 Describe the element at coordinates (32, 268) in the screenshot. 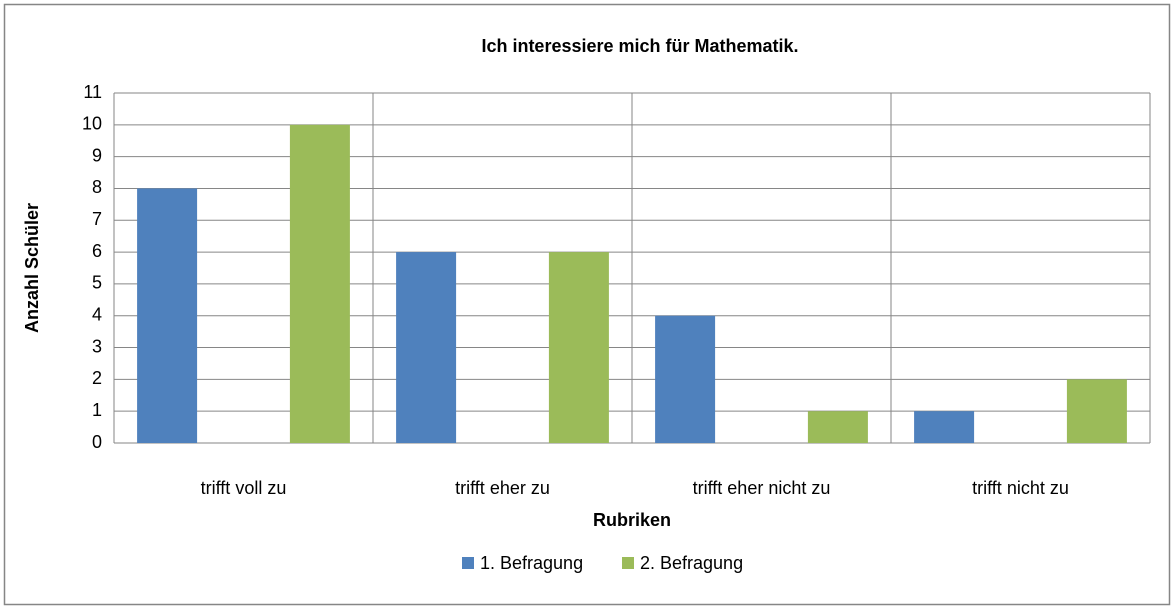

I see `y-axis-label: Anzahl Schüler` at that location.